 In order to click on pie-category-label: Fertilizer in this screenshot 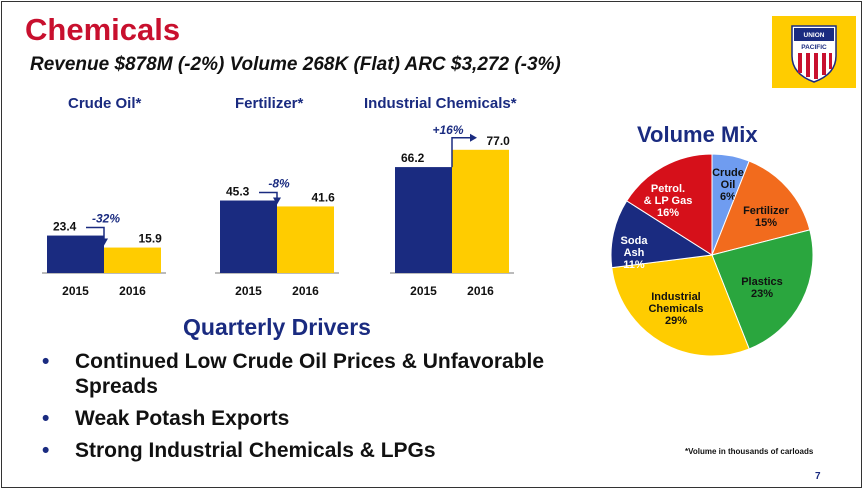, I will do `click(766, 211)`.